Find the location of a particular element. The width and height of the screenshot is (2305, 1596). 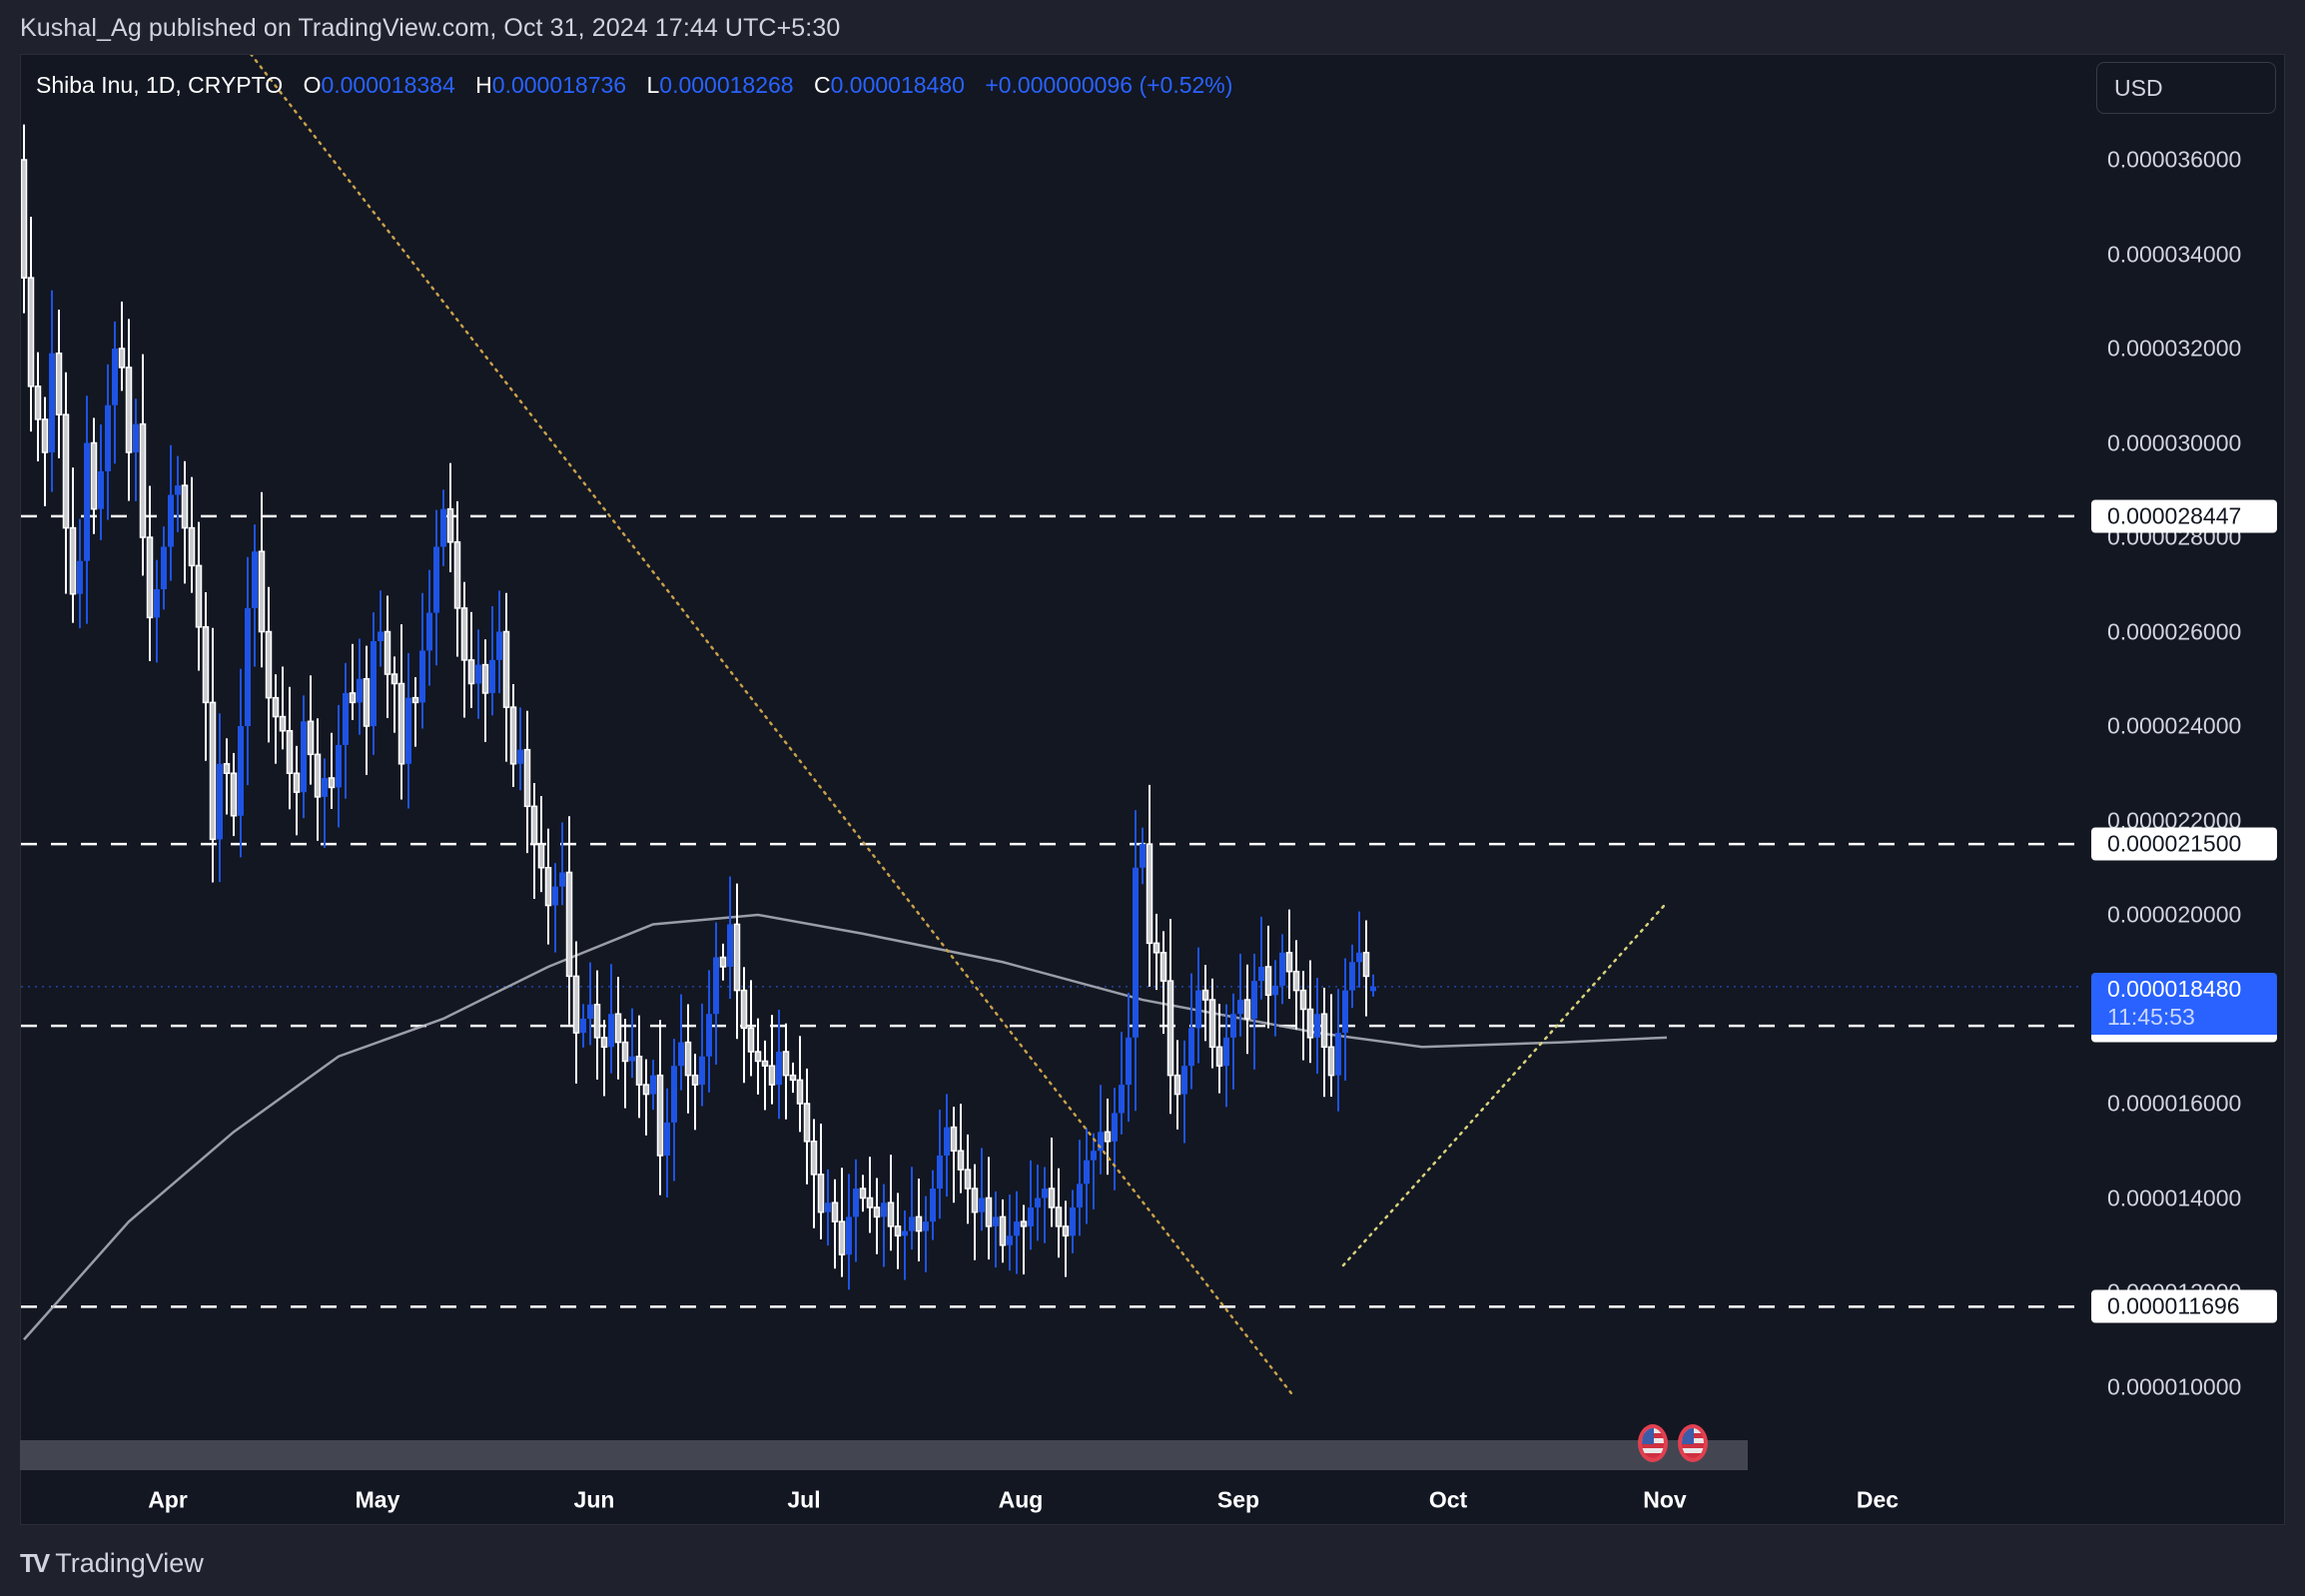

economic-events-bar is located at coordinates (884, 1455).